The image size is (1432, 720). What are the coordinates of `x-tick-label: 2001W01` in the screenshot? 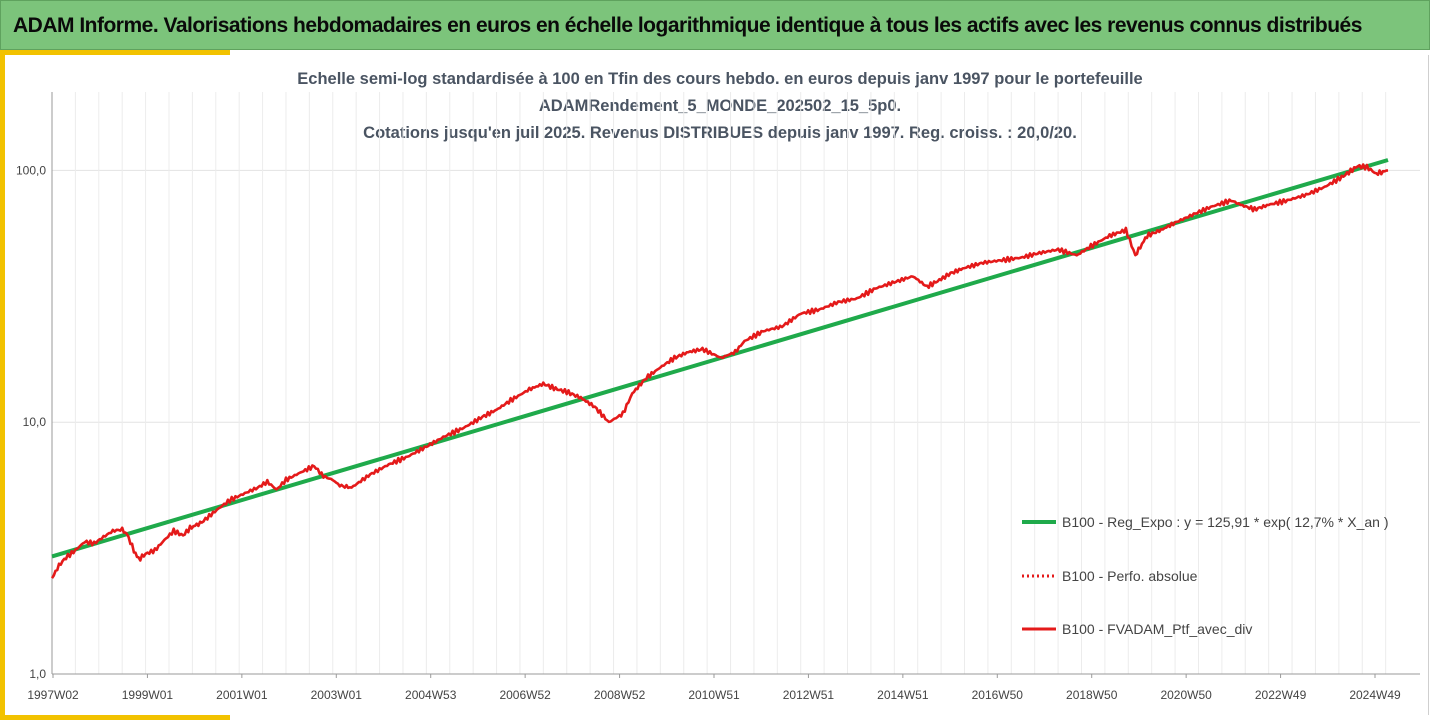 It's located at (242, 695).